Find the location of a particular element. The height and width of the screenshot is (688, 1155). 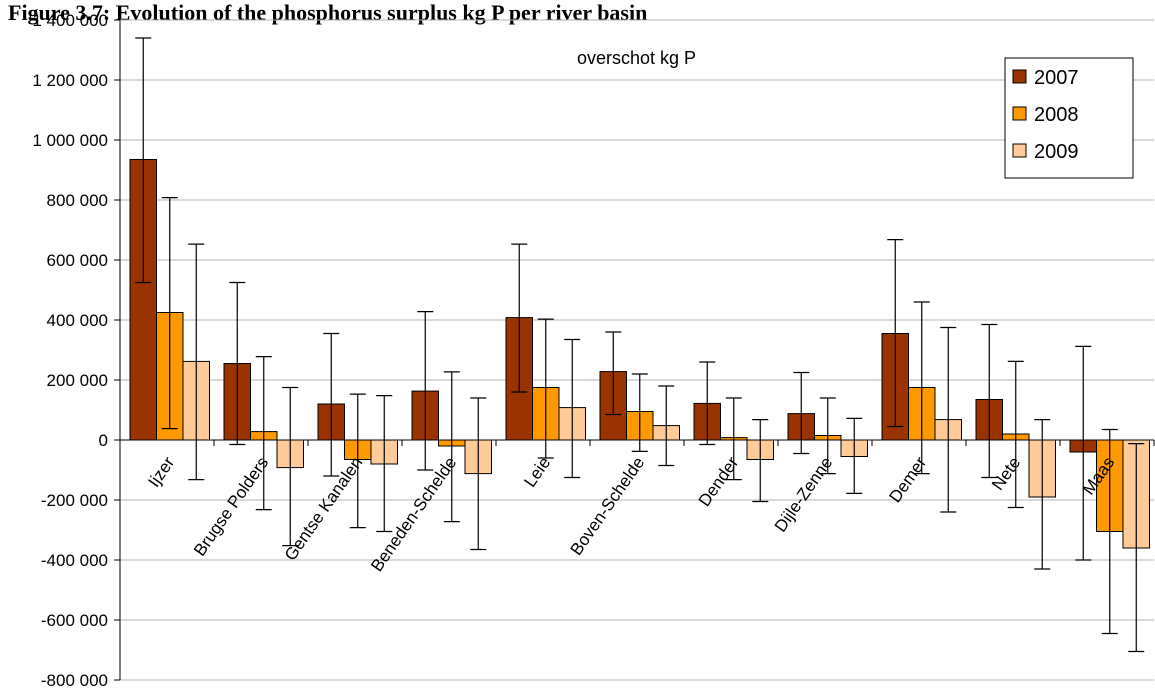

legend-swatch-2007 is located at coordinates (1019, 76).